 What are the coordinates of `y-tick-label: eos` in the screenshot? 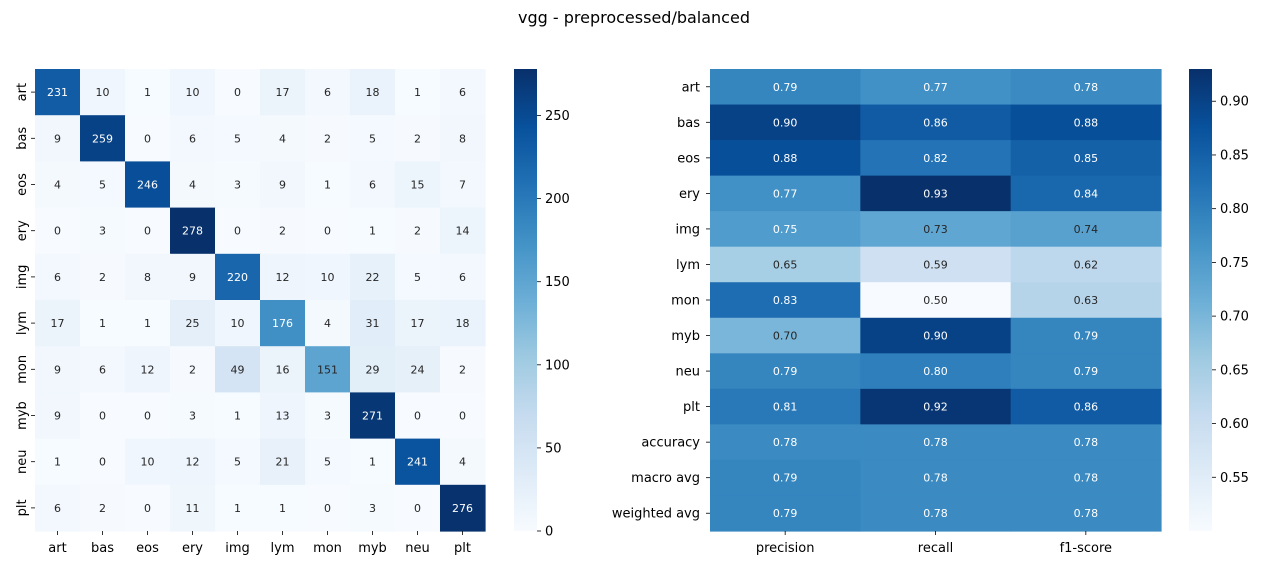 It's located at (22, 184).